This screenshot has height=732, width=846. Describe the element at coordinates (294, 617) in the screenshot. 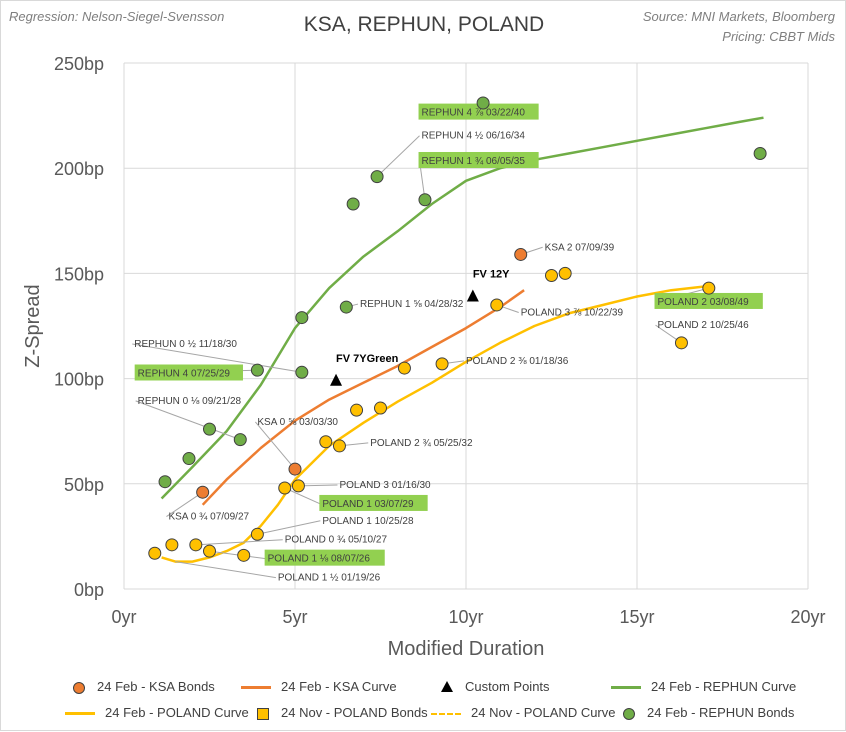

I see `x-tick-label: 5yr` at that location.